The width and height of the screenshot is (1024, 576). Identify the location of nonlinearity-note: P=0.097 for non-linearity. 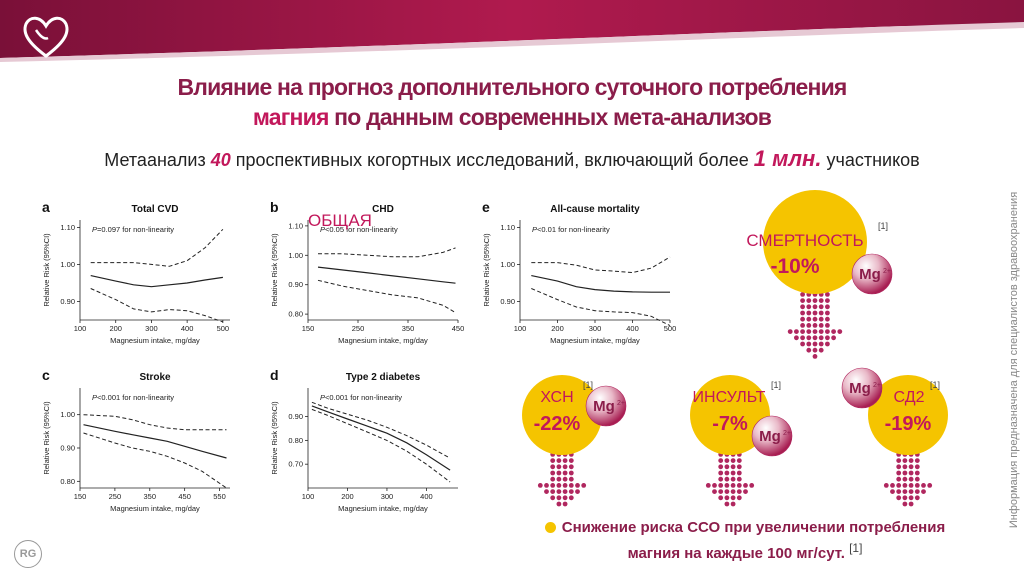
(133, 229).